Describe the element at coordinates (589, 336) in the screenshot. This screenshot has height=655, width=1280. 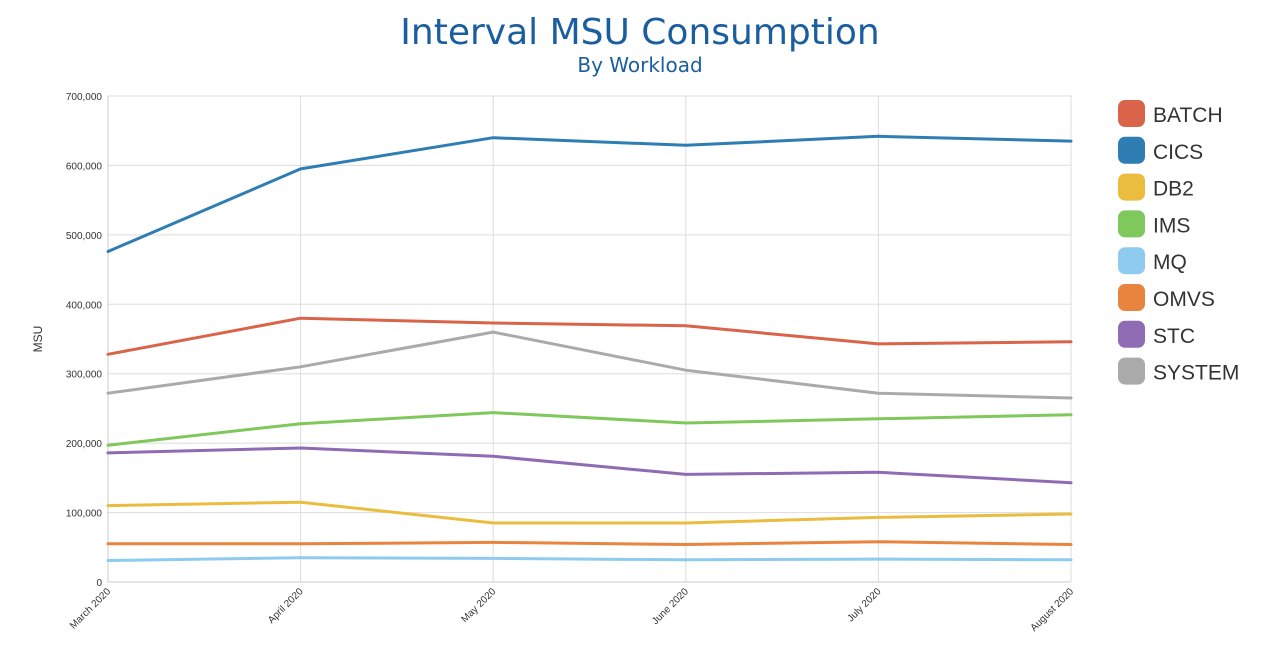
I see `series-line-batch` at that location.